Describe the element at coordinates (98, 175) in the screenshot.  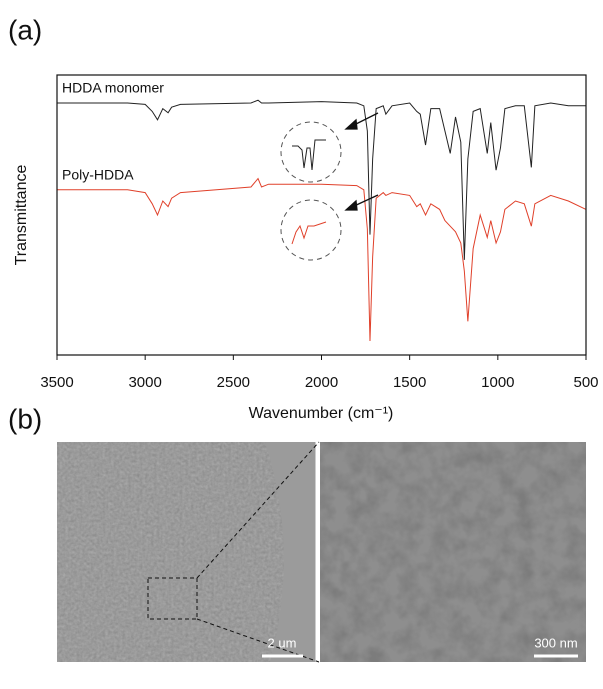
I see `series-label: Poly-HDDA` at that location.